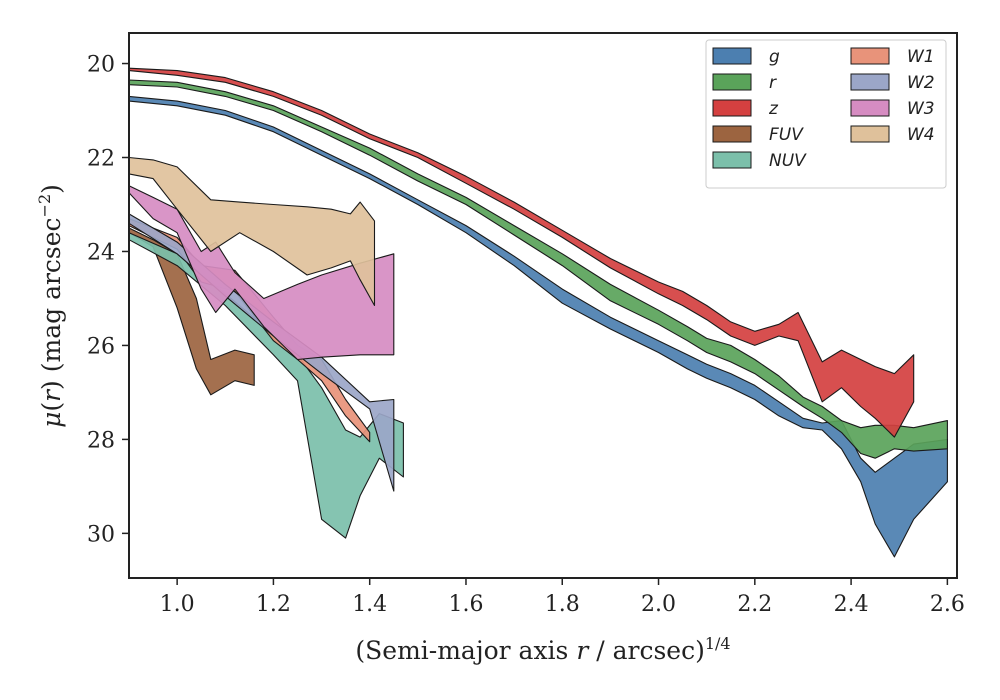 The height and width of the screenshot is (700, 1000). I want to click on y-axis: 20 22 24 26 28 30, so click(108, 300).